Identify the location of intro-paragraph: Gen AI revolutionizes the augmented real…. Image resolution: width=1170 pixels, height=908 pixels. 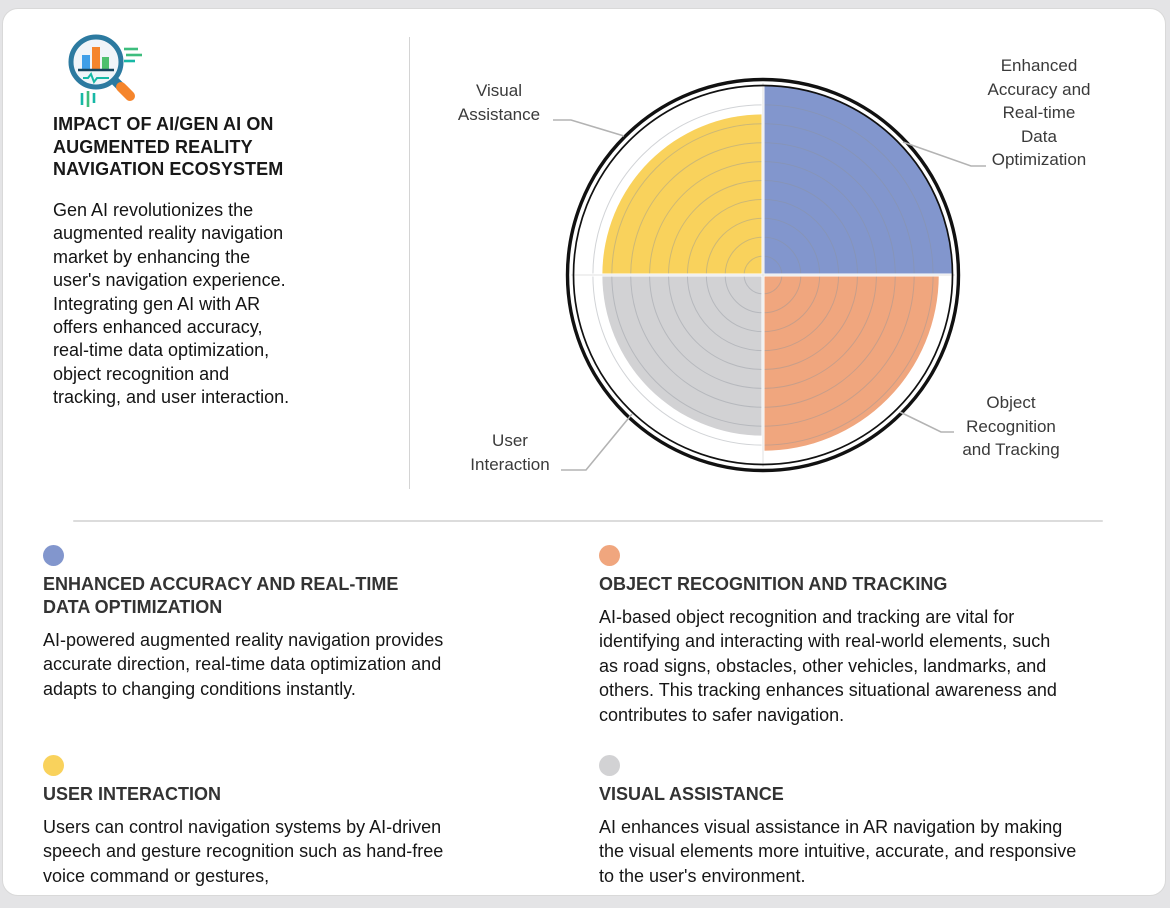
(171, 304).